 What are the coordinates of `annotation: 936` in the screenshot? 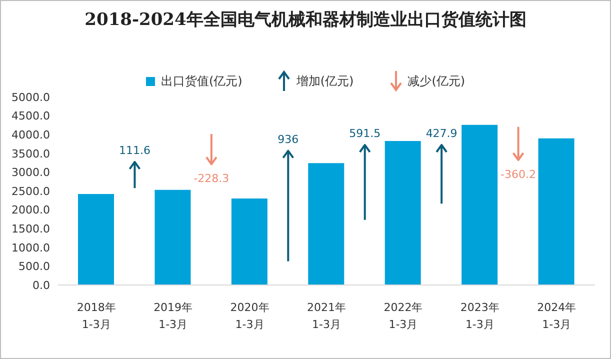 It's located at (288, 139).